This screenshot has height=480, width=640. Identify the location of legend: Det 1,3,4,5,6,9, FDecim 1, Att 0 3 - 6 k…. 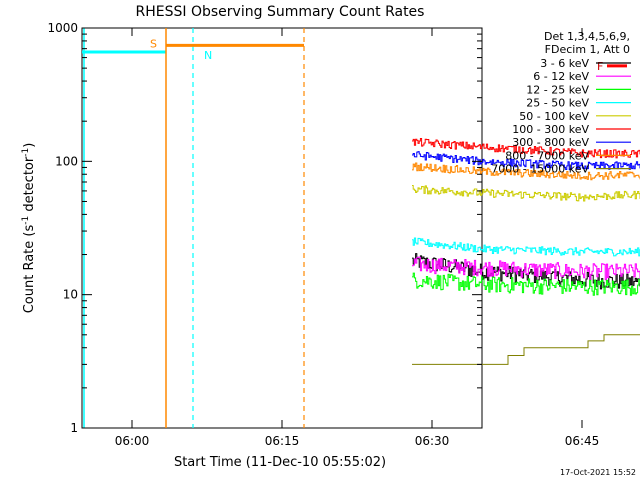
(561, 103).